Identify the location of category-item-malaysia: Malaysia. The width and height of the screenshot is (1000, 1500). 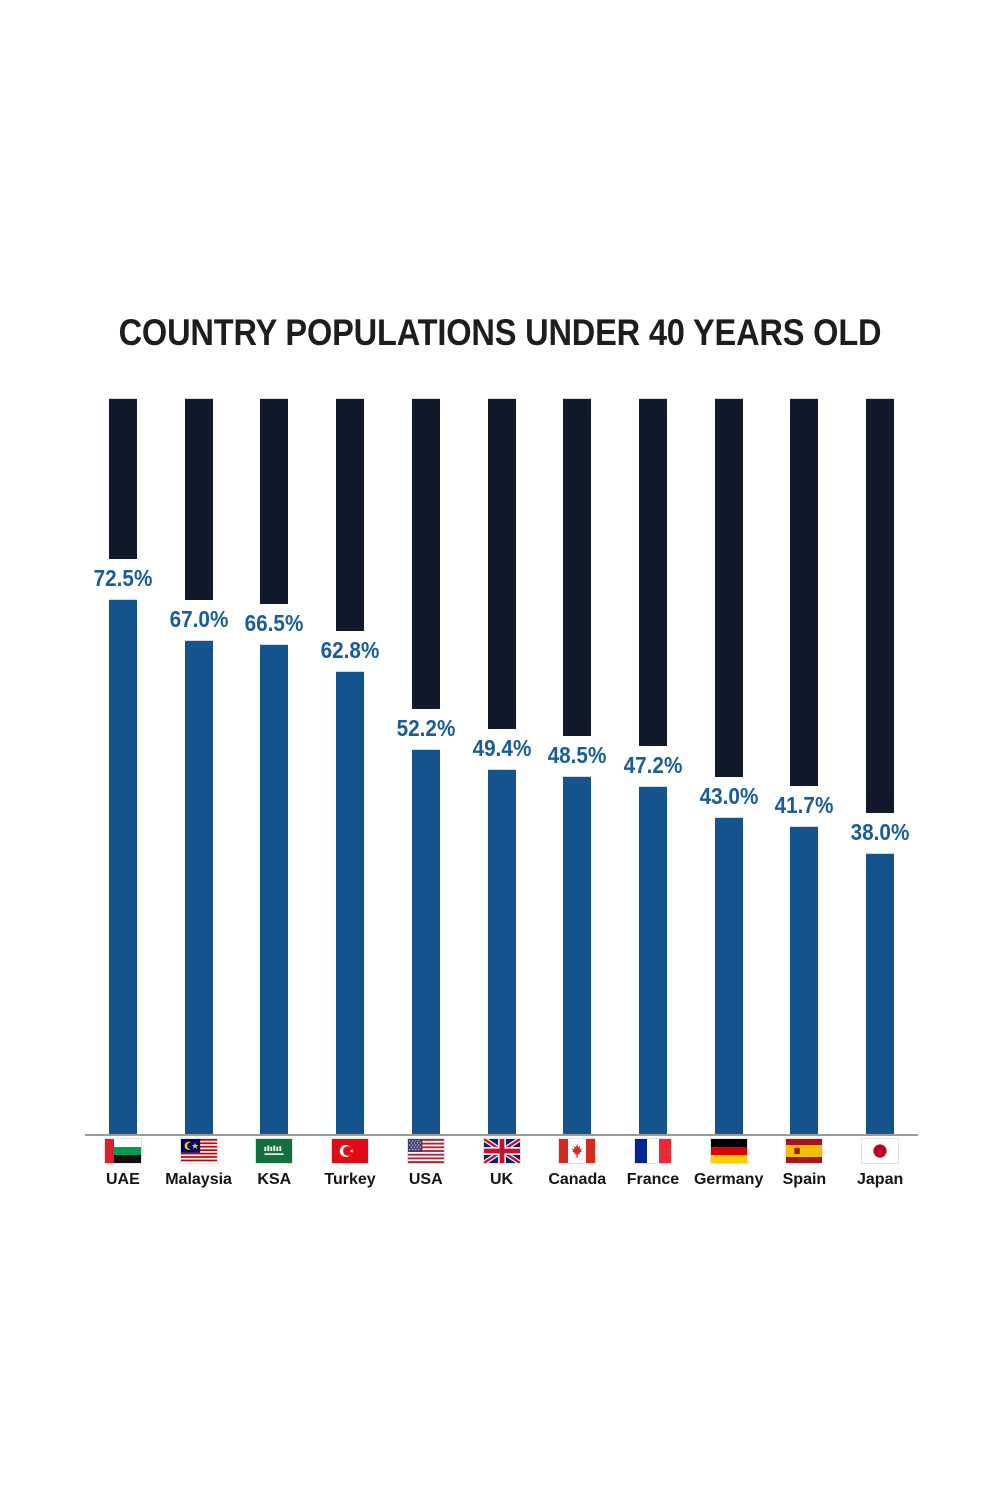
(199, 1163).